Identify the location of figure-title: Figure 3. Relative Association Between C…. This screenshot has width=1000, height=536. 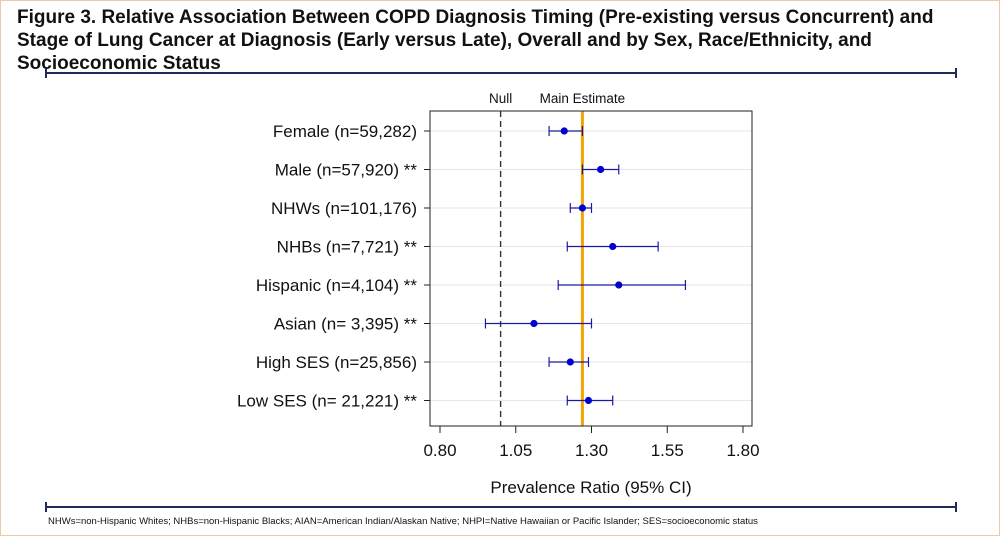
(475, 40).